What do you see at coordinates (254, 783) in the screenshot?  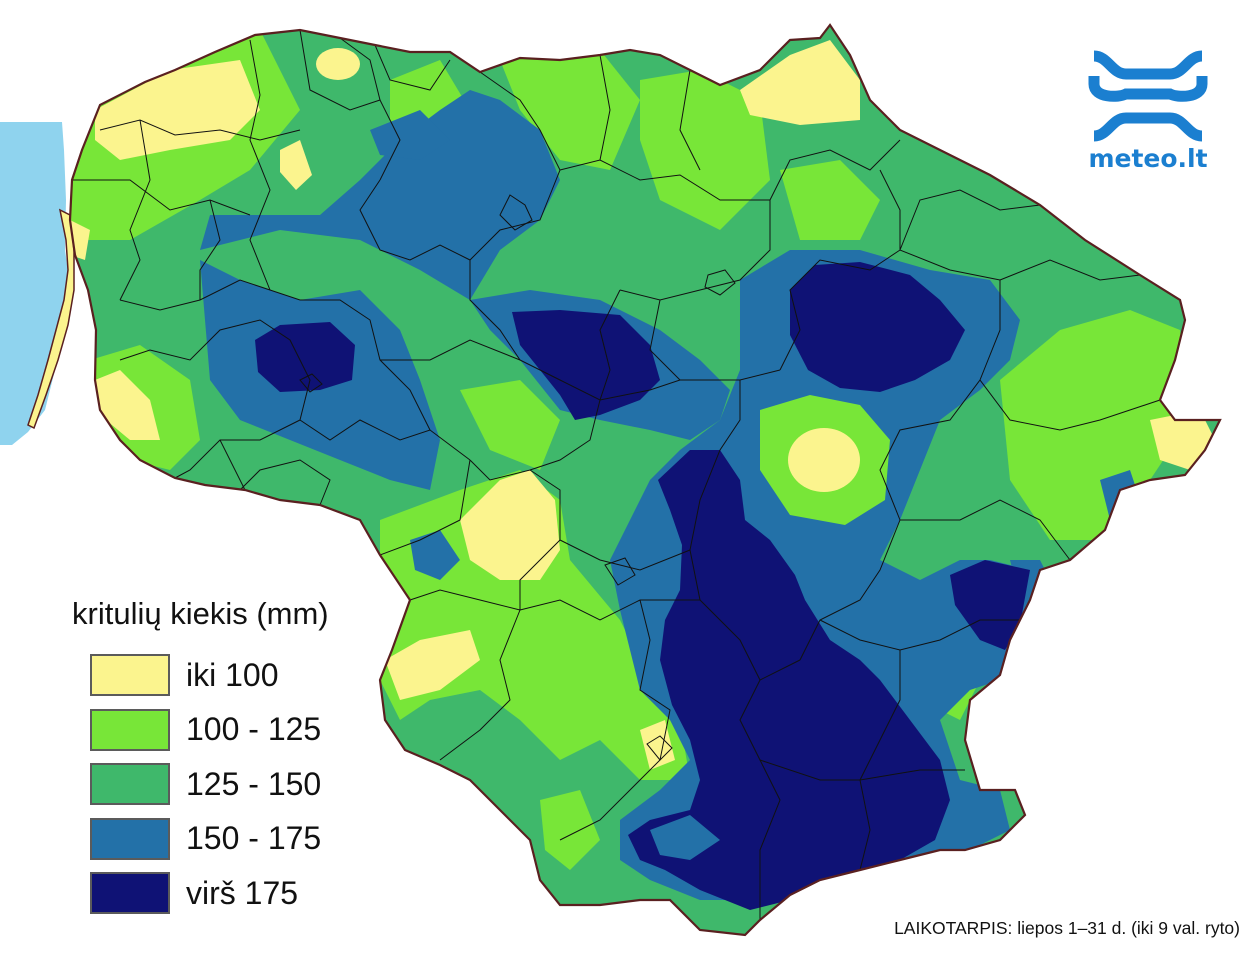 I see `legend-label: 125 - 150` at bounding box center [254, 783].